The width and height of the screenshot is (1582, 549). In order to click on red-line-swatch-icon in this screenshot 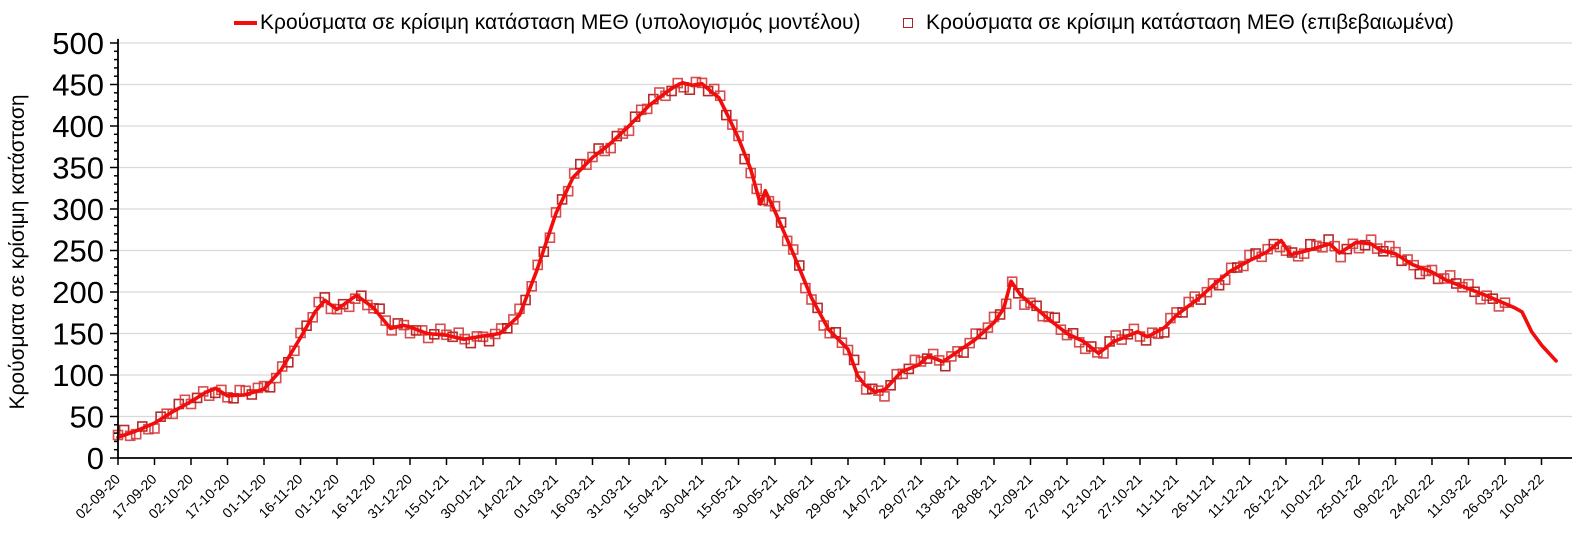, I will do `click(245, 23)`.